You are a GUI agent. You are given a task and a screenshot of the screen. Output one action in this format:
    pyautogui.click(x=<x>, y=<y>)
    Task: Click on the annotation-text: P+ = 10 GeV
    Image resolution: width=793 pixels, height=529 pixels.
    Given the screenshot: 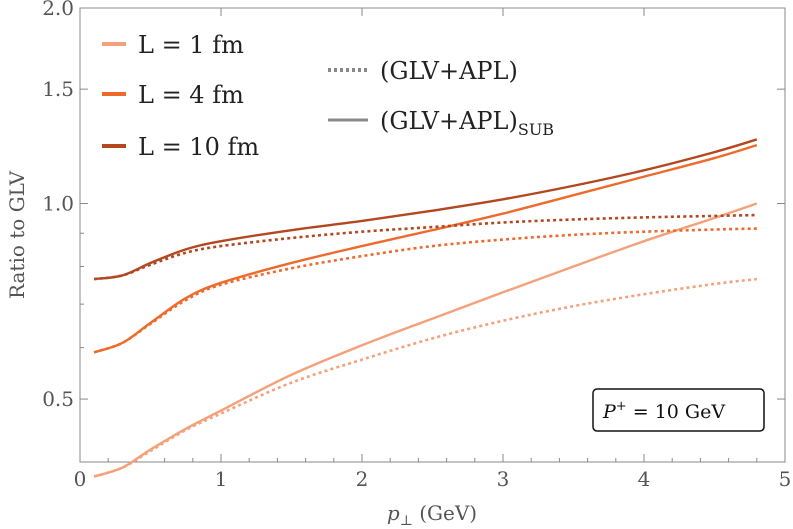 What is the action you would take?
    pyautogui.click(x=663, y=411)
    